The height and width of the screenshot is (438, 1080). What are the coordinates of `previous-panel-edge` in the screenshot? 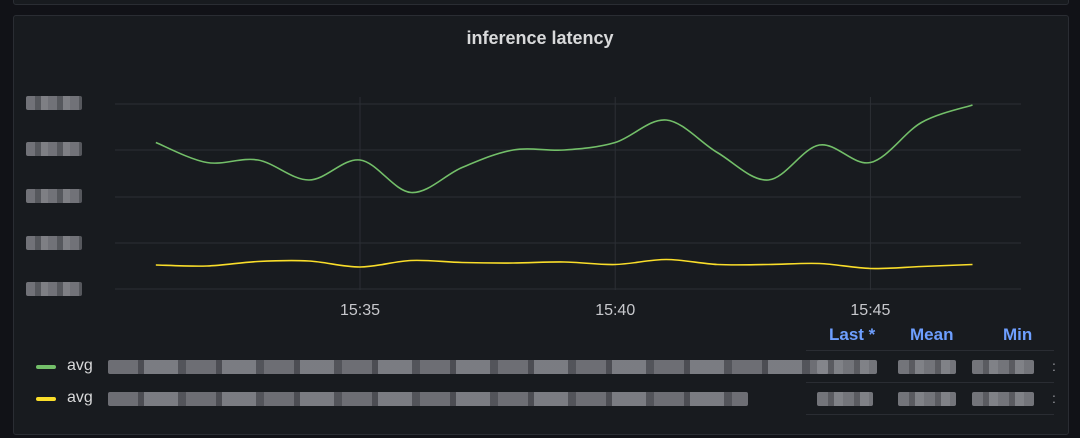 It's located at (541, 2).